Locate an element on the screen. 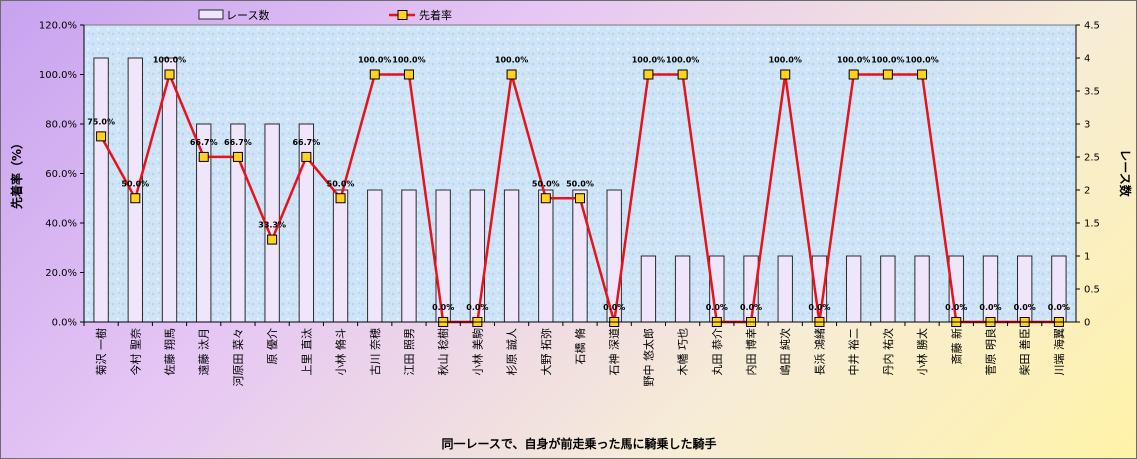 The image size is (1137, 459). category-label: 野中 悠太郎 is located at coordinates (648, 357).